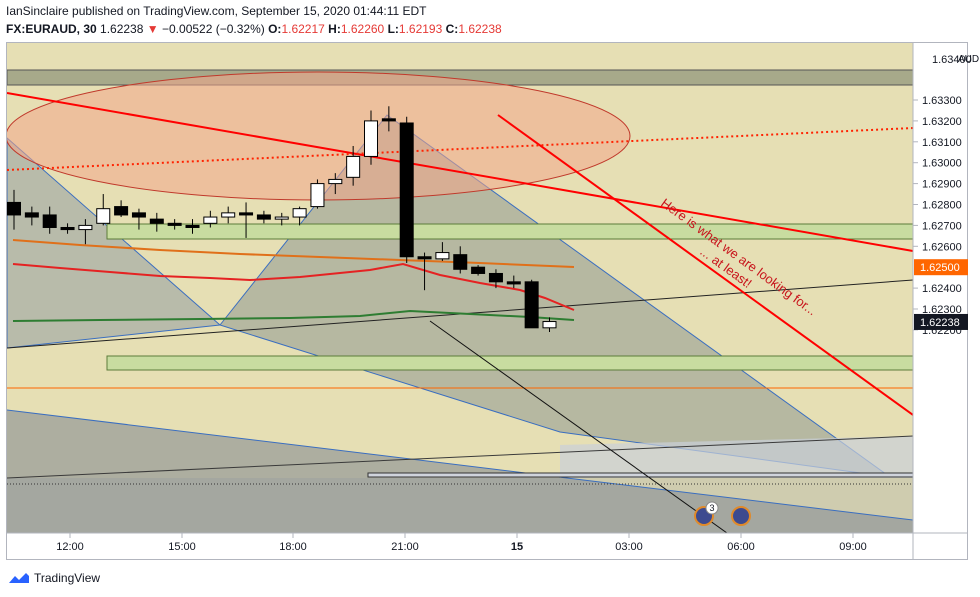 The width and height of the screenshot is (980, 597). Describe the element at coordinates (853, 547) in the screenshot. I see `x-tick-label: 09:00` at that location.